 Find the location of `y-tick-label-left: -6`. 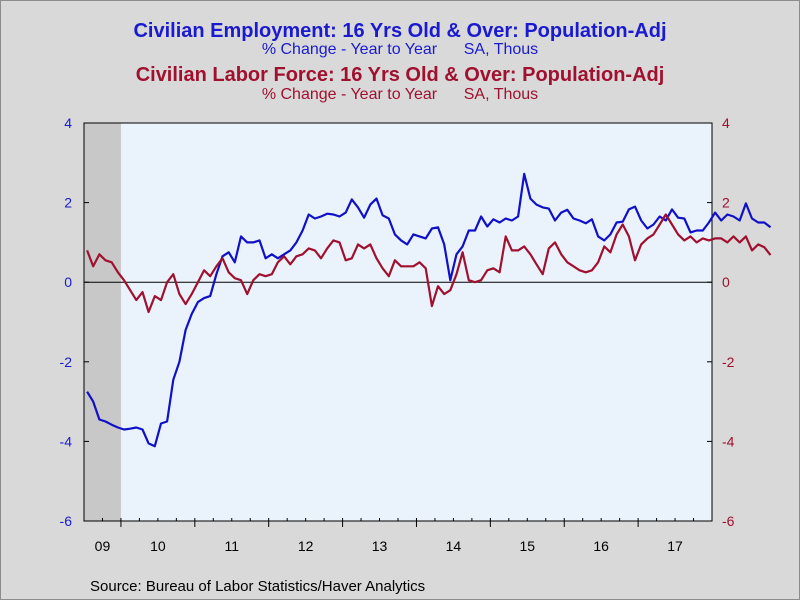

y-tick-label-left: -6 is located at coordinates (66, 521).